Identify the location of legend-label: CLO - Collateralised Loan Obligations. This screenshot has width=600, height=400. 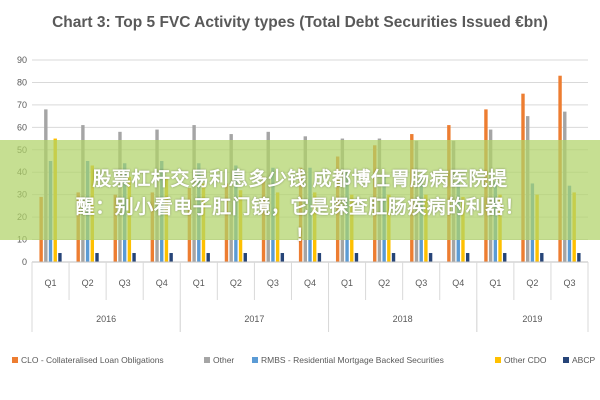
(92, 360).